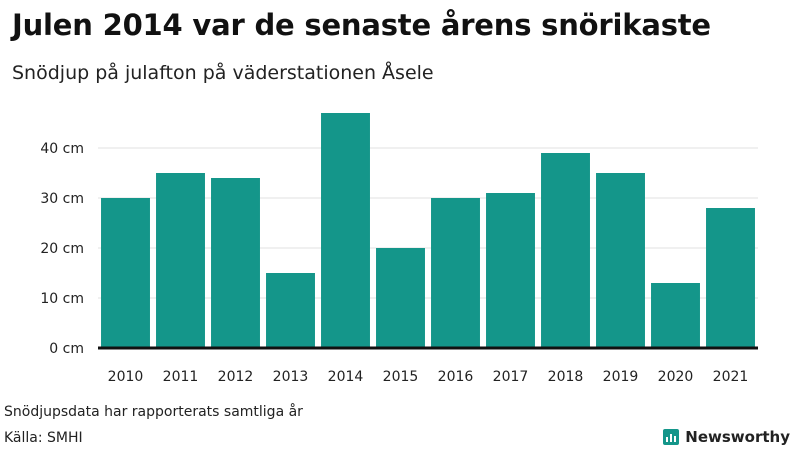  What do you see at coordinates (346, 377) in the screenshot?
I see `x-tick-label: 2014` at bounding box center [346, 377].